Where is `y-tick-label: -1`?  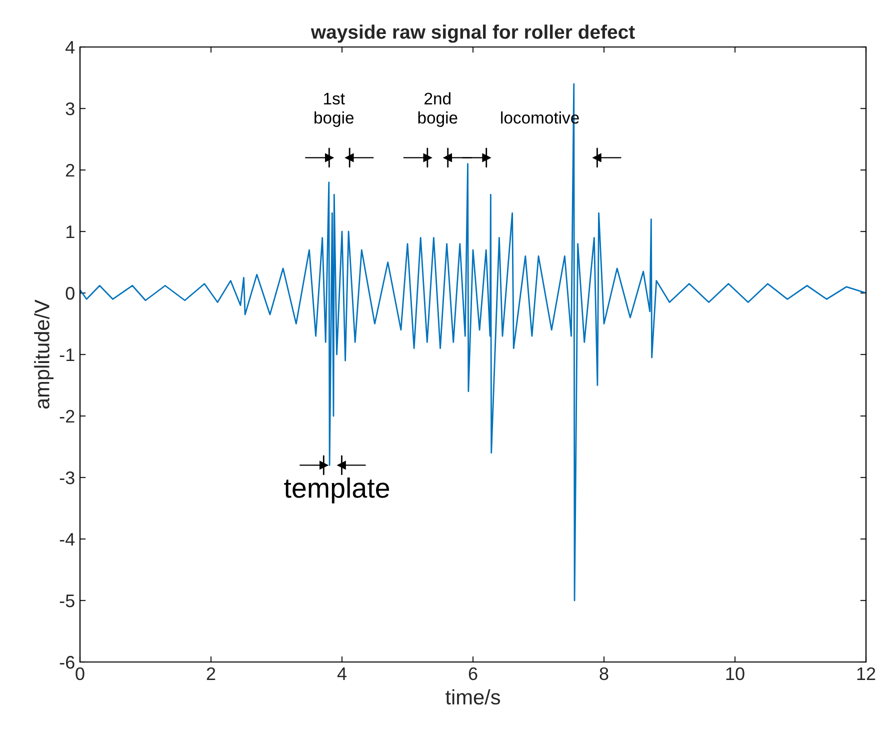
y-tick-label: -1 is located at coordinates (67, 355).